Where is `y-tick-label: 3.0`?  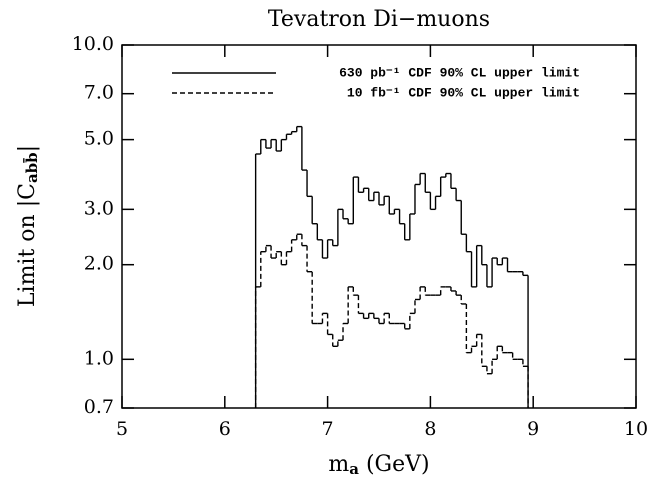 y-tick-label: 3.0 is located at coordinates (99, 208).